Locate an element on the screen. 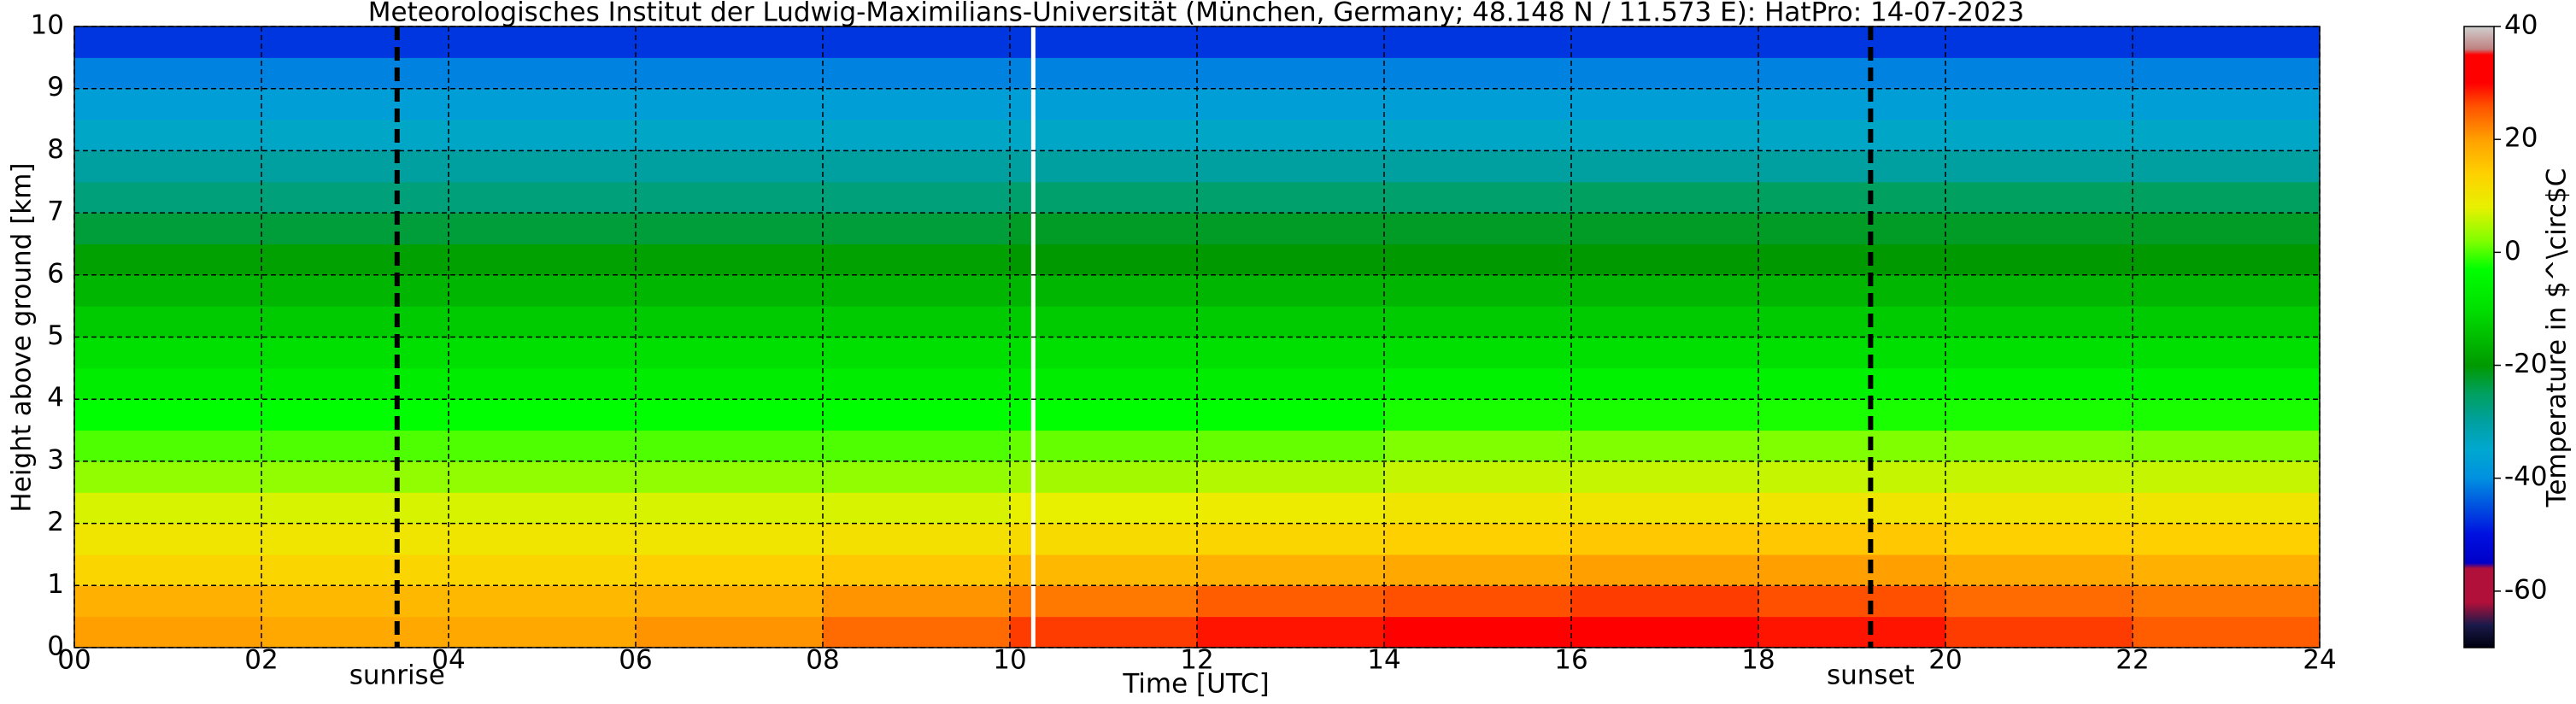 This screenshot has width=2576, height=704. y-tick-label: 7 is located at coordinates (55, 212).